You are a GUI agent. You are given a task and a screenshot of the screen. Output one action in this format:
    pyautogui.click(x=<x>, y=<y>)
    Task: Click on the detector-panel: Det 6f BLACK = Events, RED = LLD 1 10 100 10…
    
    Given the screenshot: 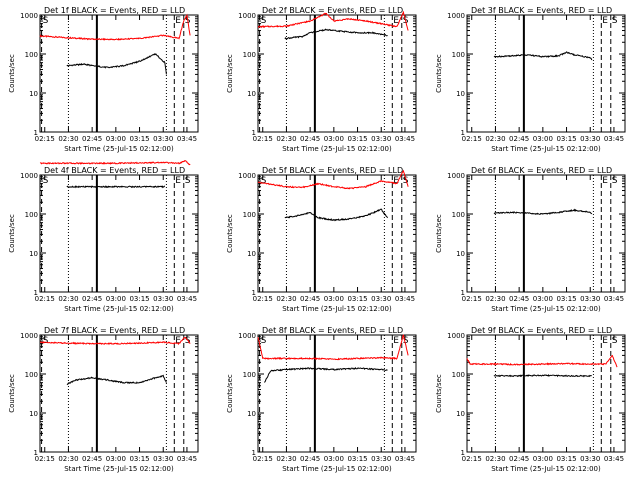 What is the action you would take?
    pyautogui.click(x=530, y=239)
    